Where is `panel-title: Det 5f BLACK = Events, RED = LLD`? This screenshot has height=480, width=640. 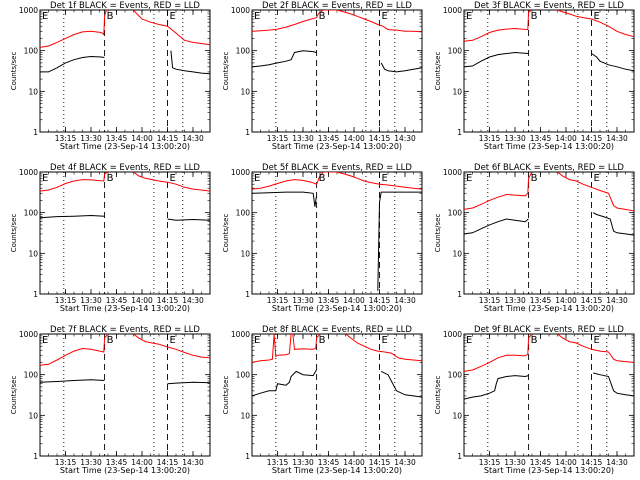 panel-title: Det 5f BLACK = Events, RED = LLD is located at coordinates (337, 168).